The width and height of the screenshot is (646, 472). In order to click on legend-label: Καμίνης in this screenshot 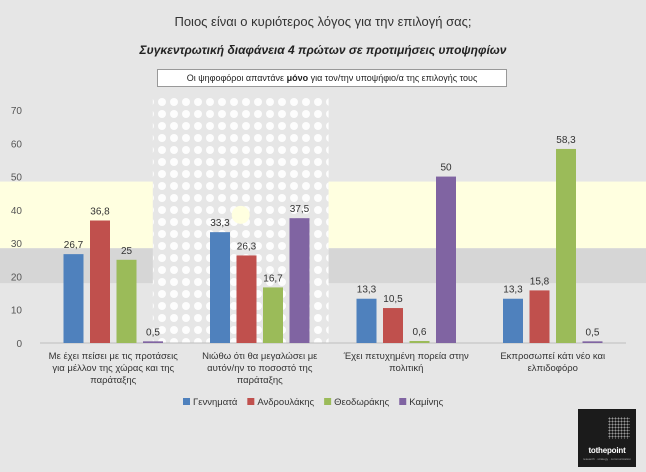, I will do `click(426, 402)`.